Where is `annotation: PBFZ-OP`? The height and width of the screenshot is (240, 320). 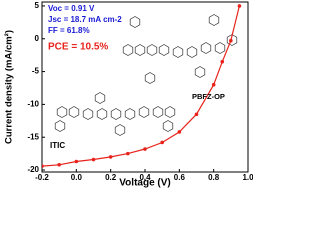
annotation: PBFZ-OP is located at coordinates (208, 96).